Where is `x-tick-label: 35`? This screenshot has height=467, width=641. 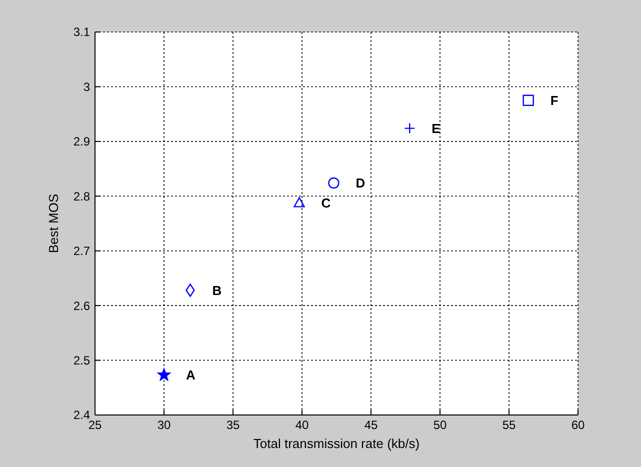
x-tick-label: 35 is located at coordinates (233, 425).